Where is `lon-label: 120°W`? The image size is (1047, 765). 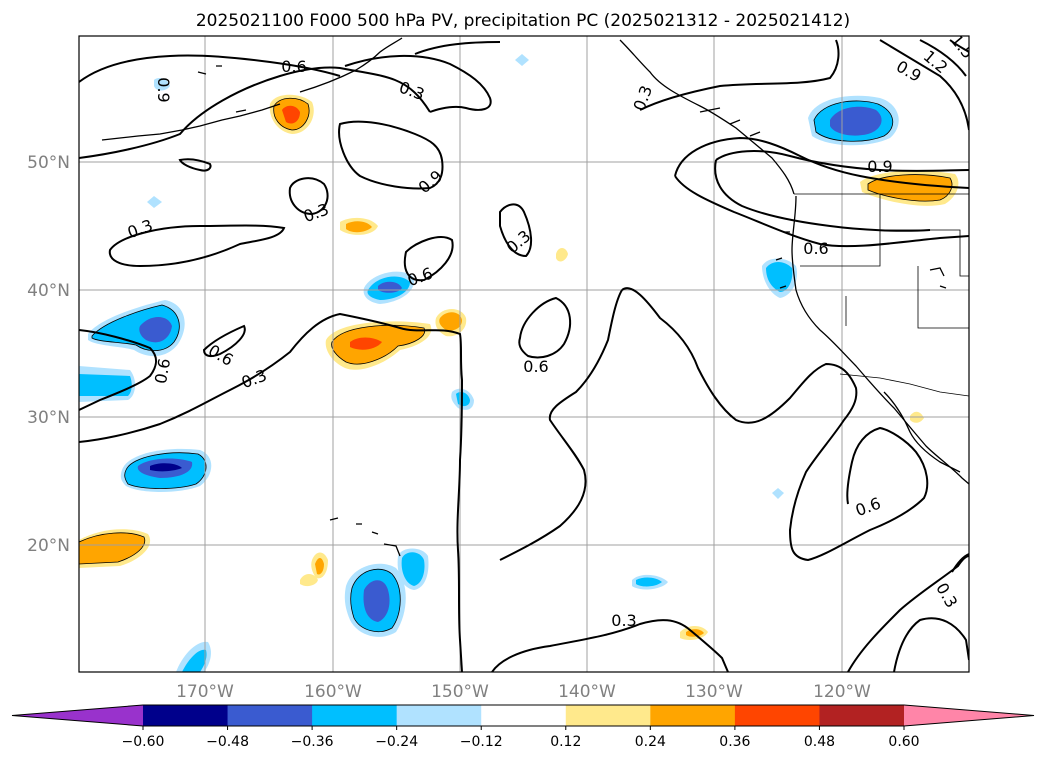 lon-label: 120°W is located at coordinates (842, 692).